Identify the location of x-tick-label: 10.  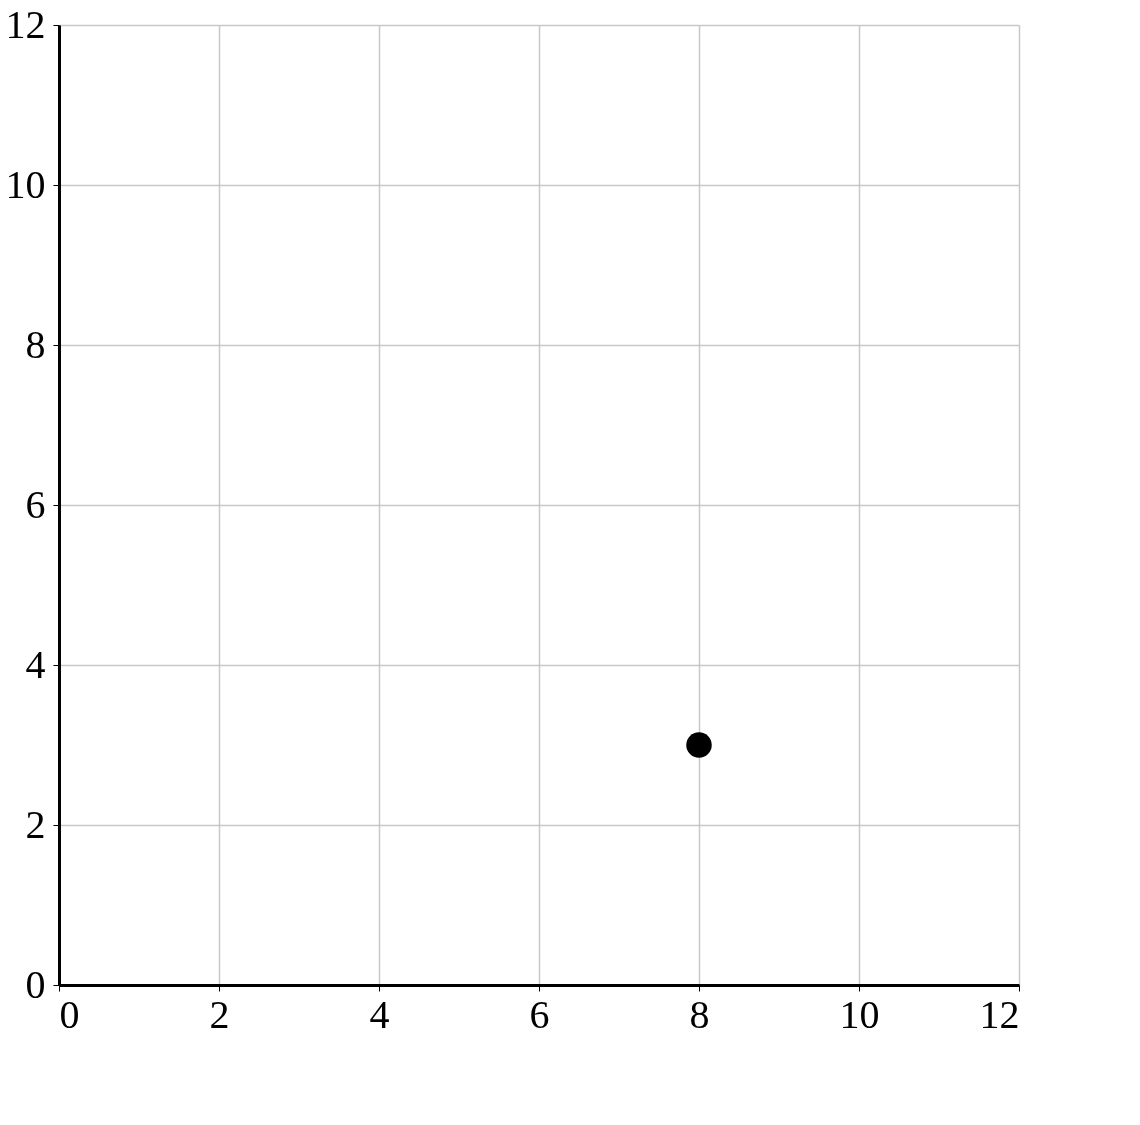
(859, 1014).